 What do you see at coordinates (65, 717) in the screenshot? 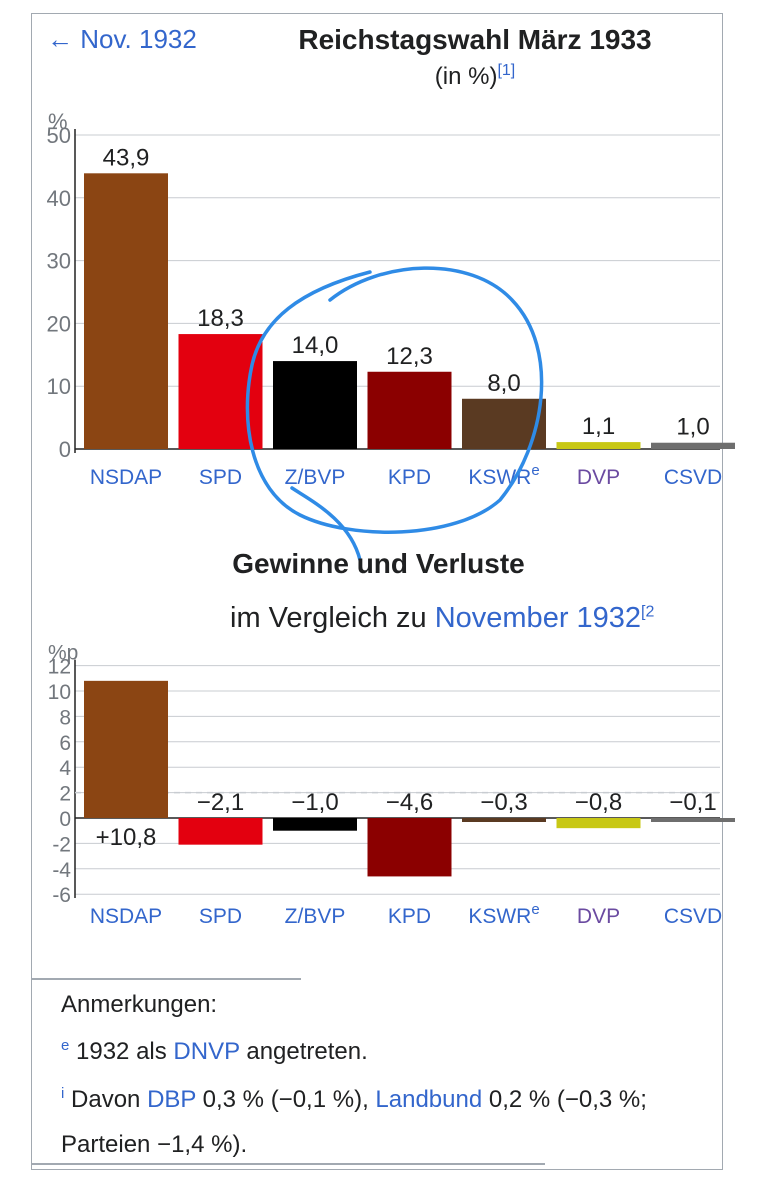
I see `y-tick-label: 8` at bounding box center [65, 717].